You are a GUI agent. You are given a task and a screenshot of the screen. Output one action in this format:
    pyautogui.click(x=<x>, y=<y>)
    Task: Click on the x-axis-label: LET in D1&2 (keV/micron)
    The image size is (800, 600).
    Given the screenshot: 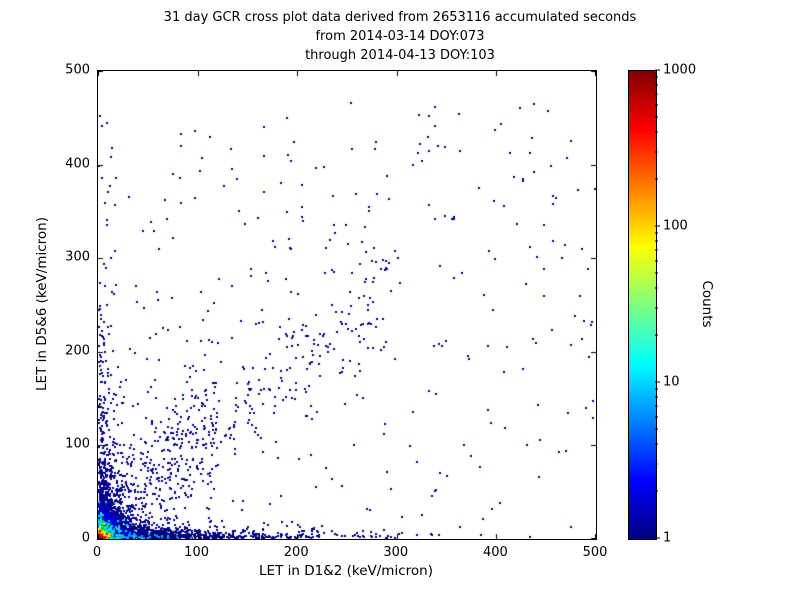 What is the action you would take?
    pyautogui.click(x=346, y=571)
    